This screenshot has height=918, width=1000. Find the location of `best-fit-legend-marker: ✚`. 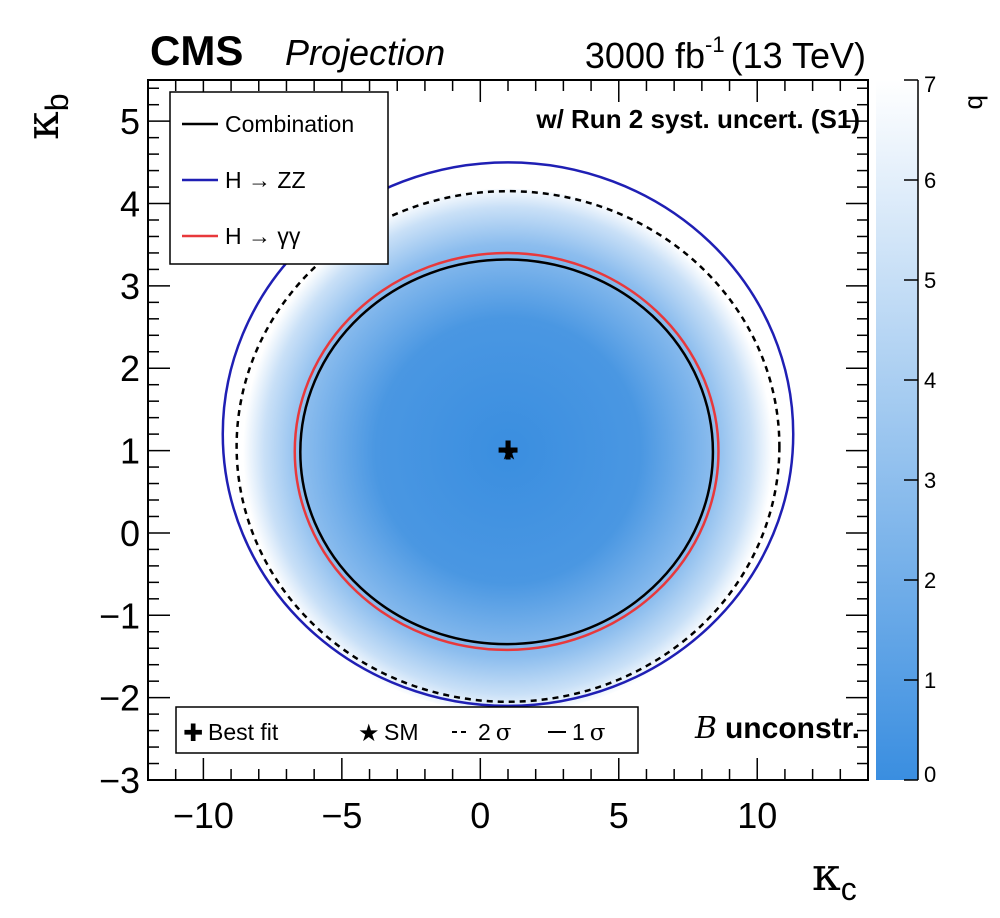

best-fit-legend-marker: ✚ is located at coordinates (193, 733).